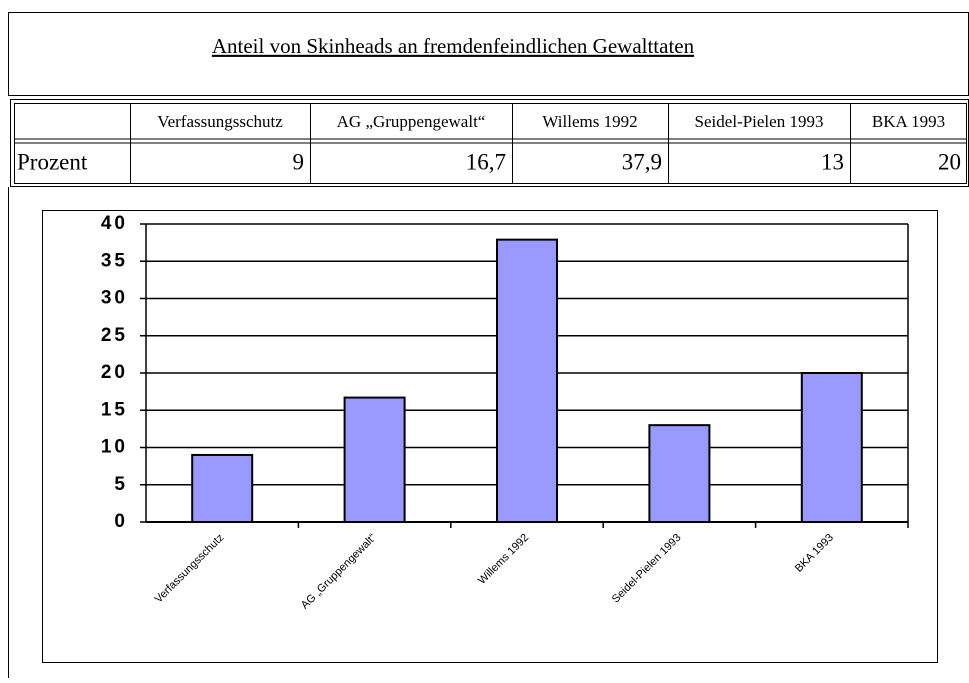 The image size is (969, 683). What do you see at coordinates (114, 260) in the screenshot?
I see `y-tick-label: 35` at bounding box center [114, 260].